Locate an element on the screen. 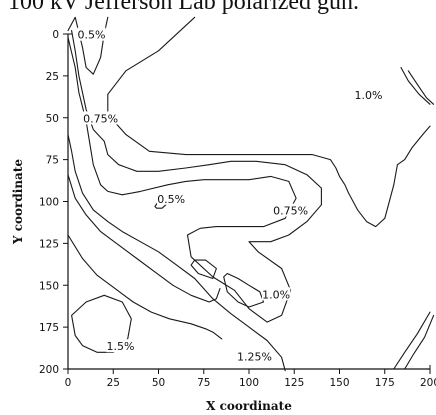 This screenshot has width=436, height=415. figure-caption: 100 kV Jefferson Lab polarized gun. is located at coordinates (184, 7).